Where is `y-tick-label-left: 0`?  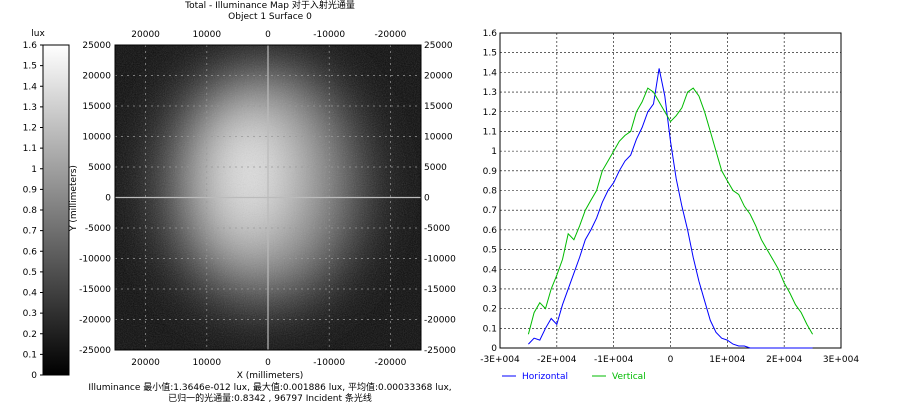
y-tick-label-left: 0 is located at coordinates (108, 199).